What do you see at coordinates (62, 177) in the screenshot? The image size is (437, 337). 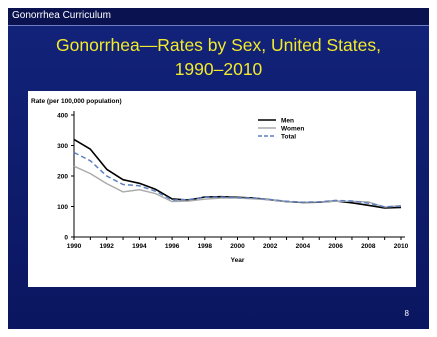 I see `y-tick-label: 200` at bounding box center [62, 177].